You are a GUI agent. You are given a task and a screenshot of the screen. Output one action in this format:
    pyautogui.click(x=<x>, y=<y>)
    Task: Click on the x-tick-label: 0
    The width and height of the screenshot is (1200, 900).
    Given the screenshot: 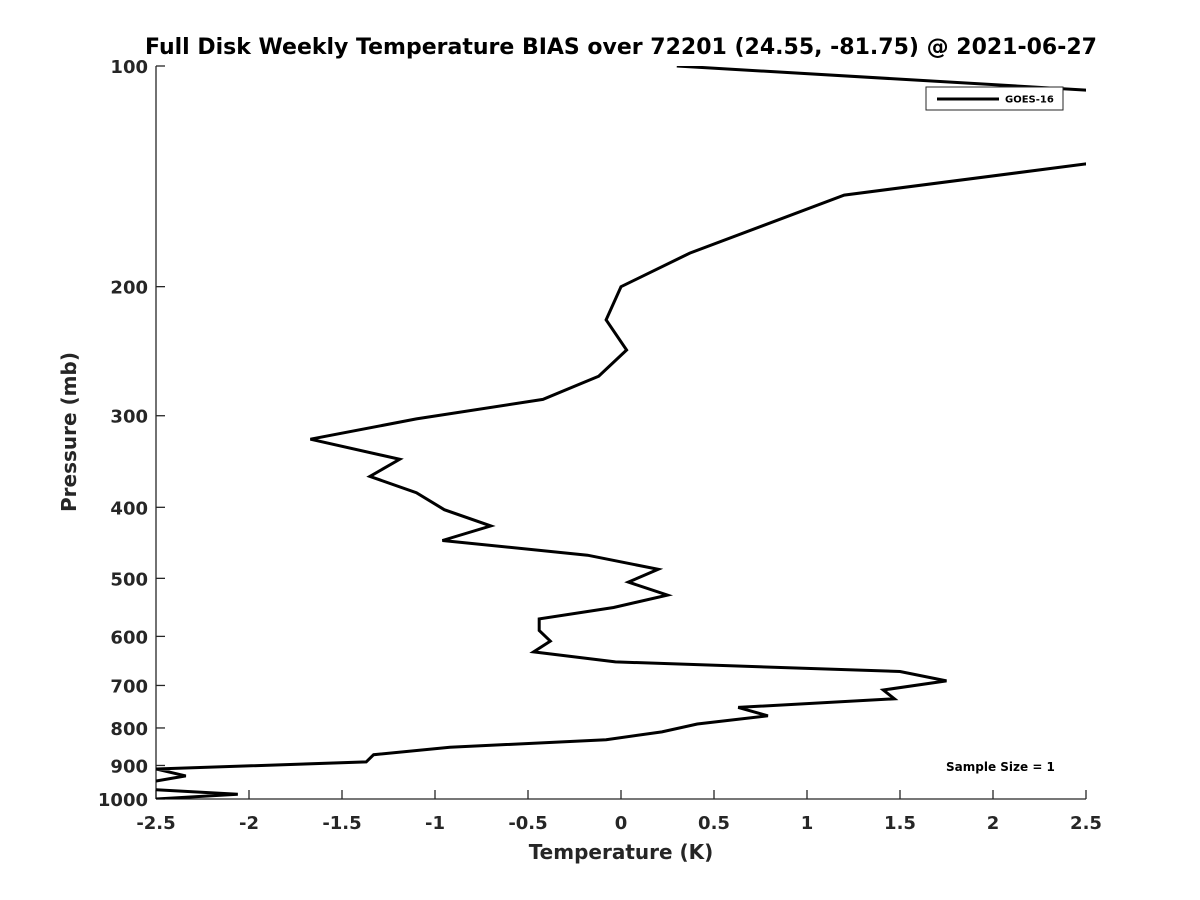 What is the action you would take?
    pyautogui.click(x=621, y=823)
    